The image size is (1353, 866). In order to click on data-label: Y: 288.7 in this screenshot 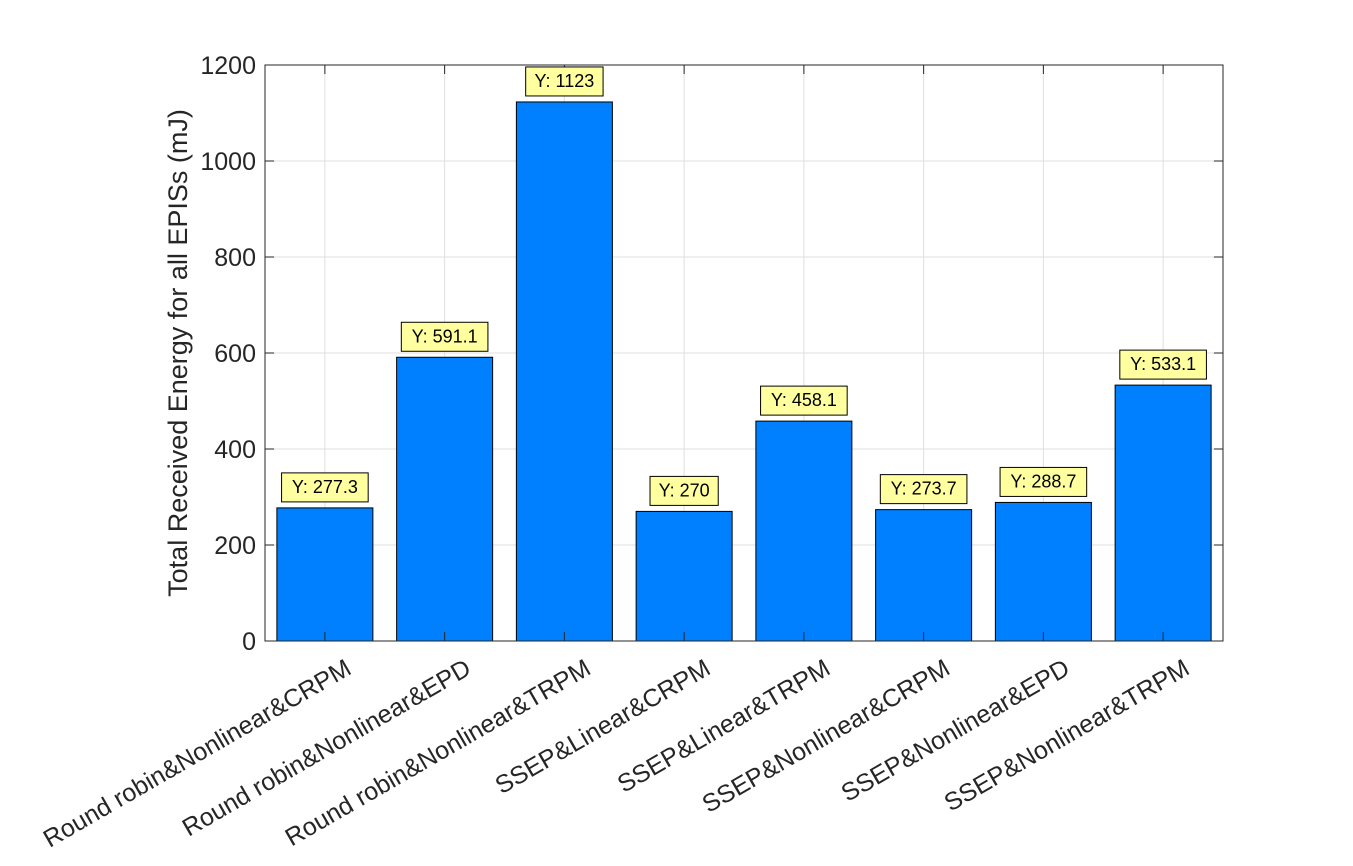, I will do `click(1043, 481)`.